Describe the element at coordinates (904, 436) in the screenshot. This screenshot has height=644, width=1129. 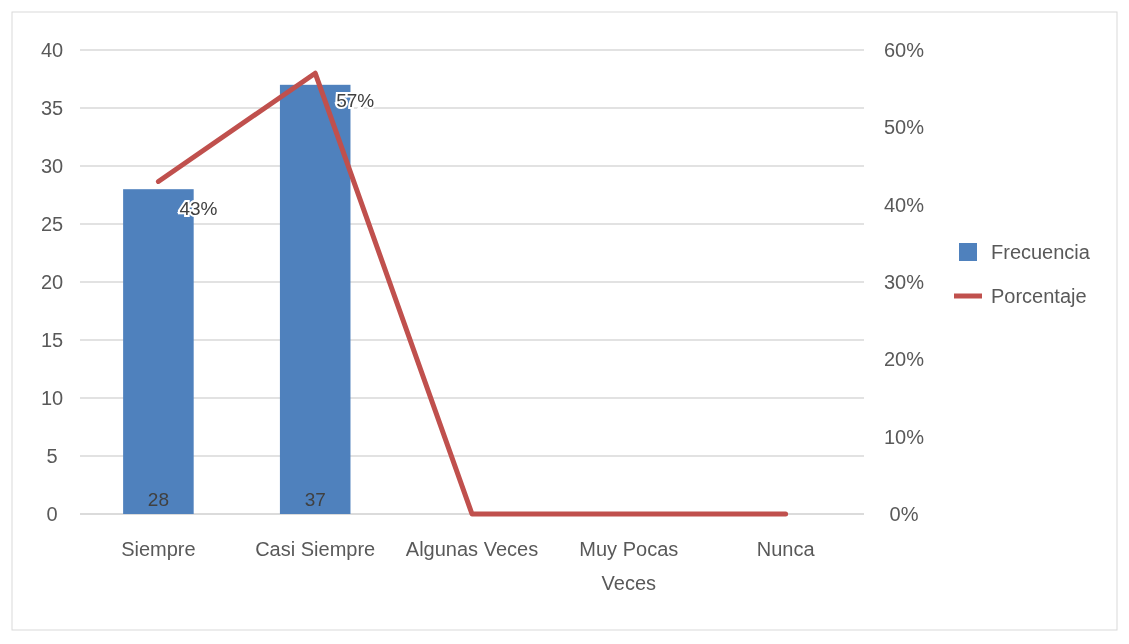
I see `y2-tick-label: 10%` at that location.